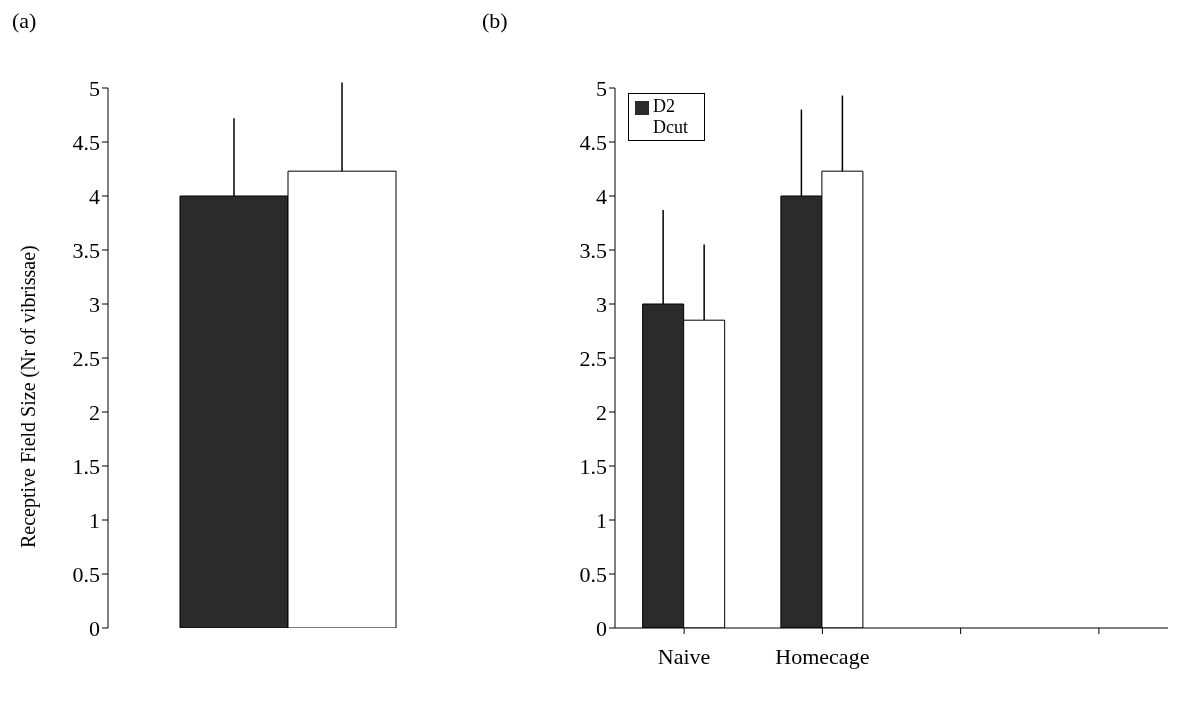 This screenshot has height=711, width=1193. Describe the element at coordinates (684, 656) in the screenshot. I see `x-tick-label: Naive` at that location.